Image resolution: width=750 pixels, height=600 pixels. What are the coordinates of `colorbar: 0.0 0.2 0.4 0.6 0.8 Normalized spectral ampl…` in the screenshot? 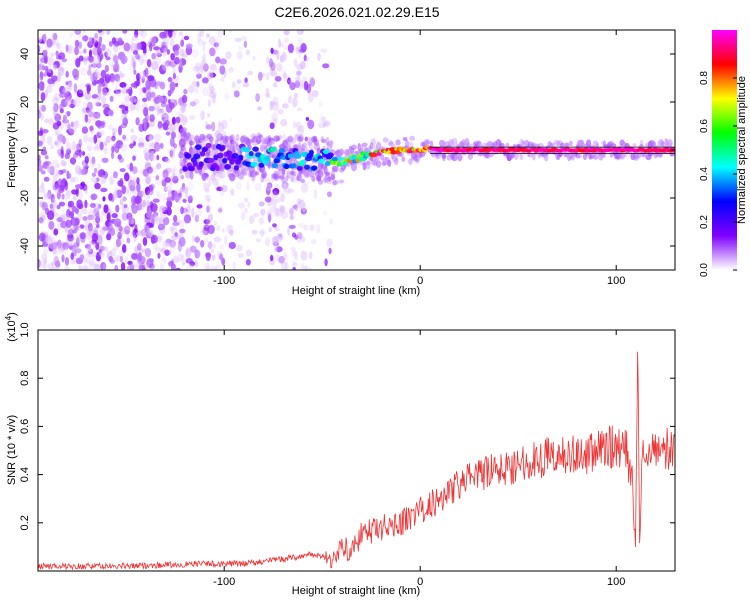 It's located at (723, 153).